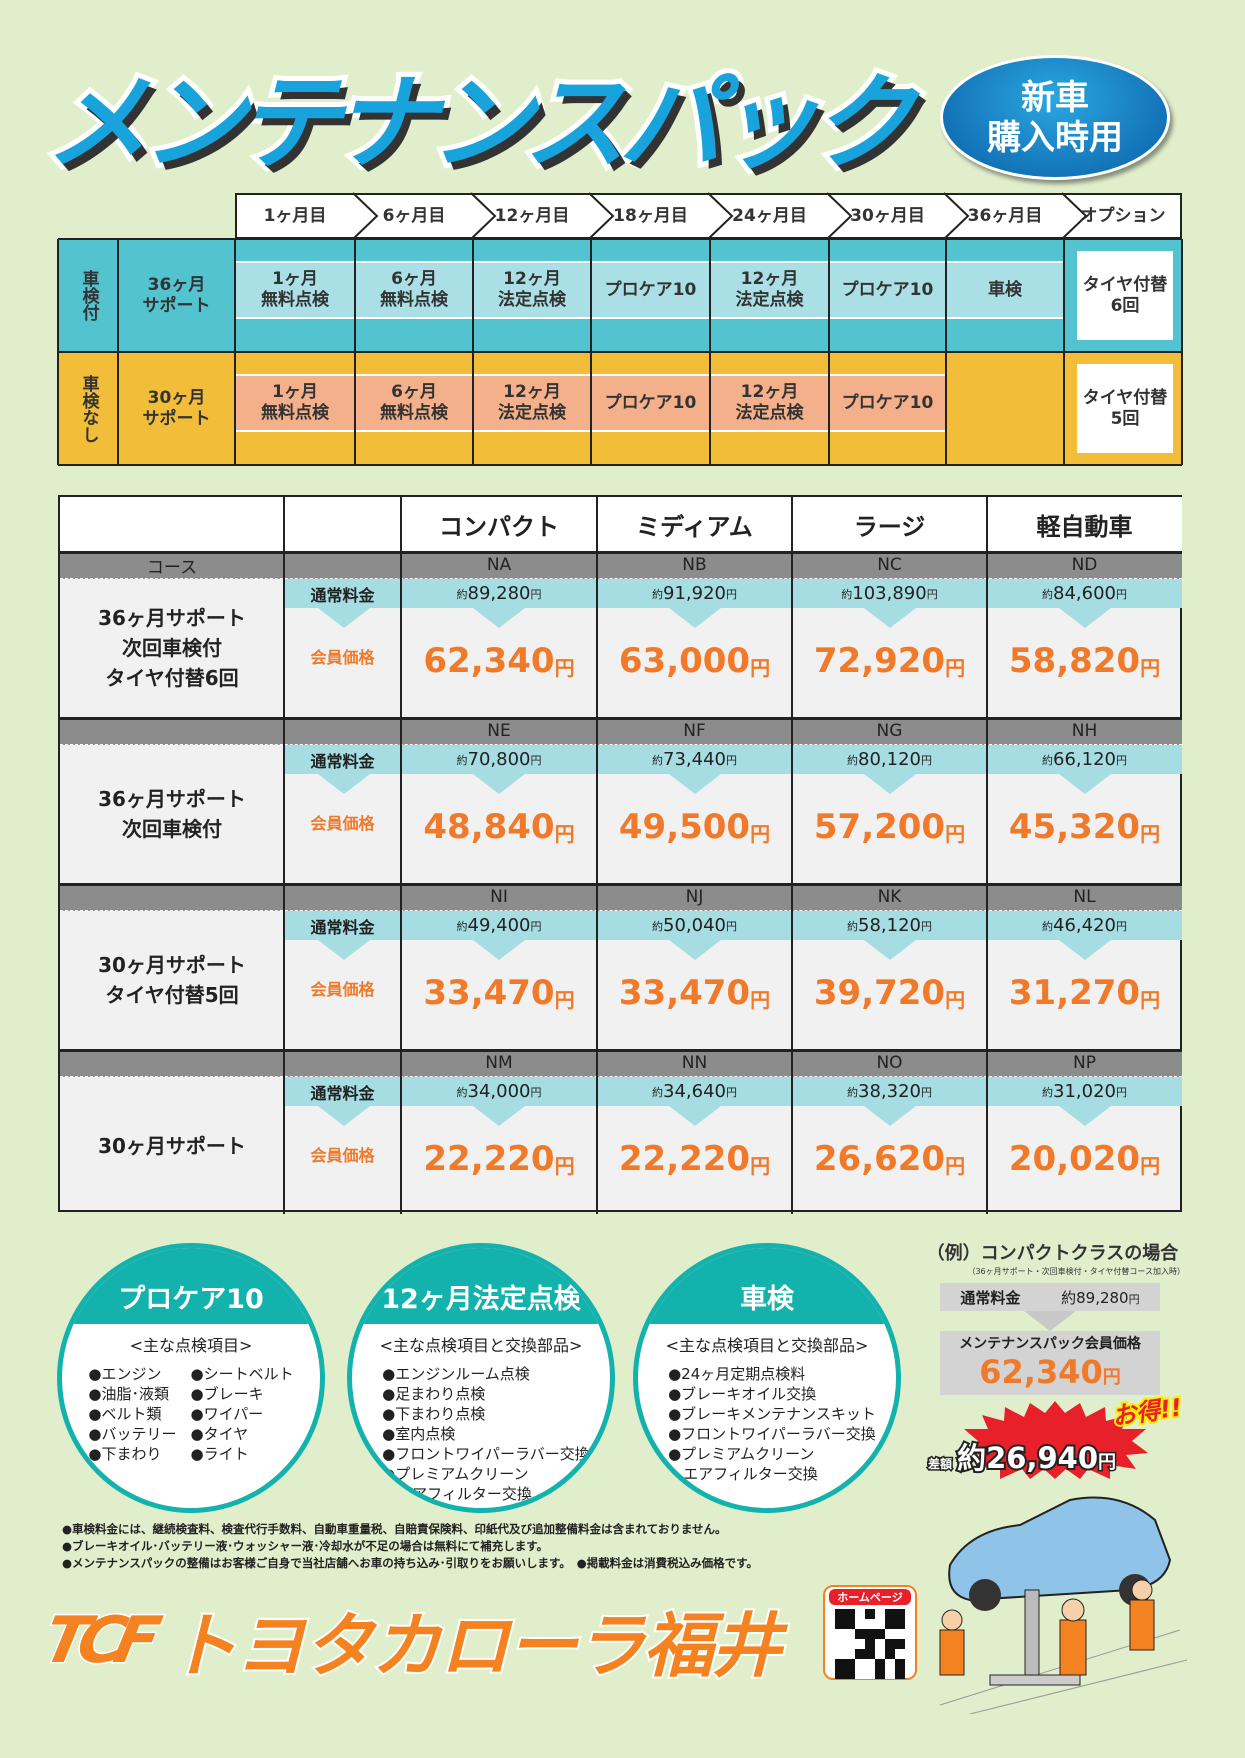 The height and width of the screenshot is (1758, 1245). What do you see at coordinates (694, 1091) in the screenshot?
I see `price-part: 34,640` at bounding box center [694, 1091].